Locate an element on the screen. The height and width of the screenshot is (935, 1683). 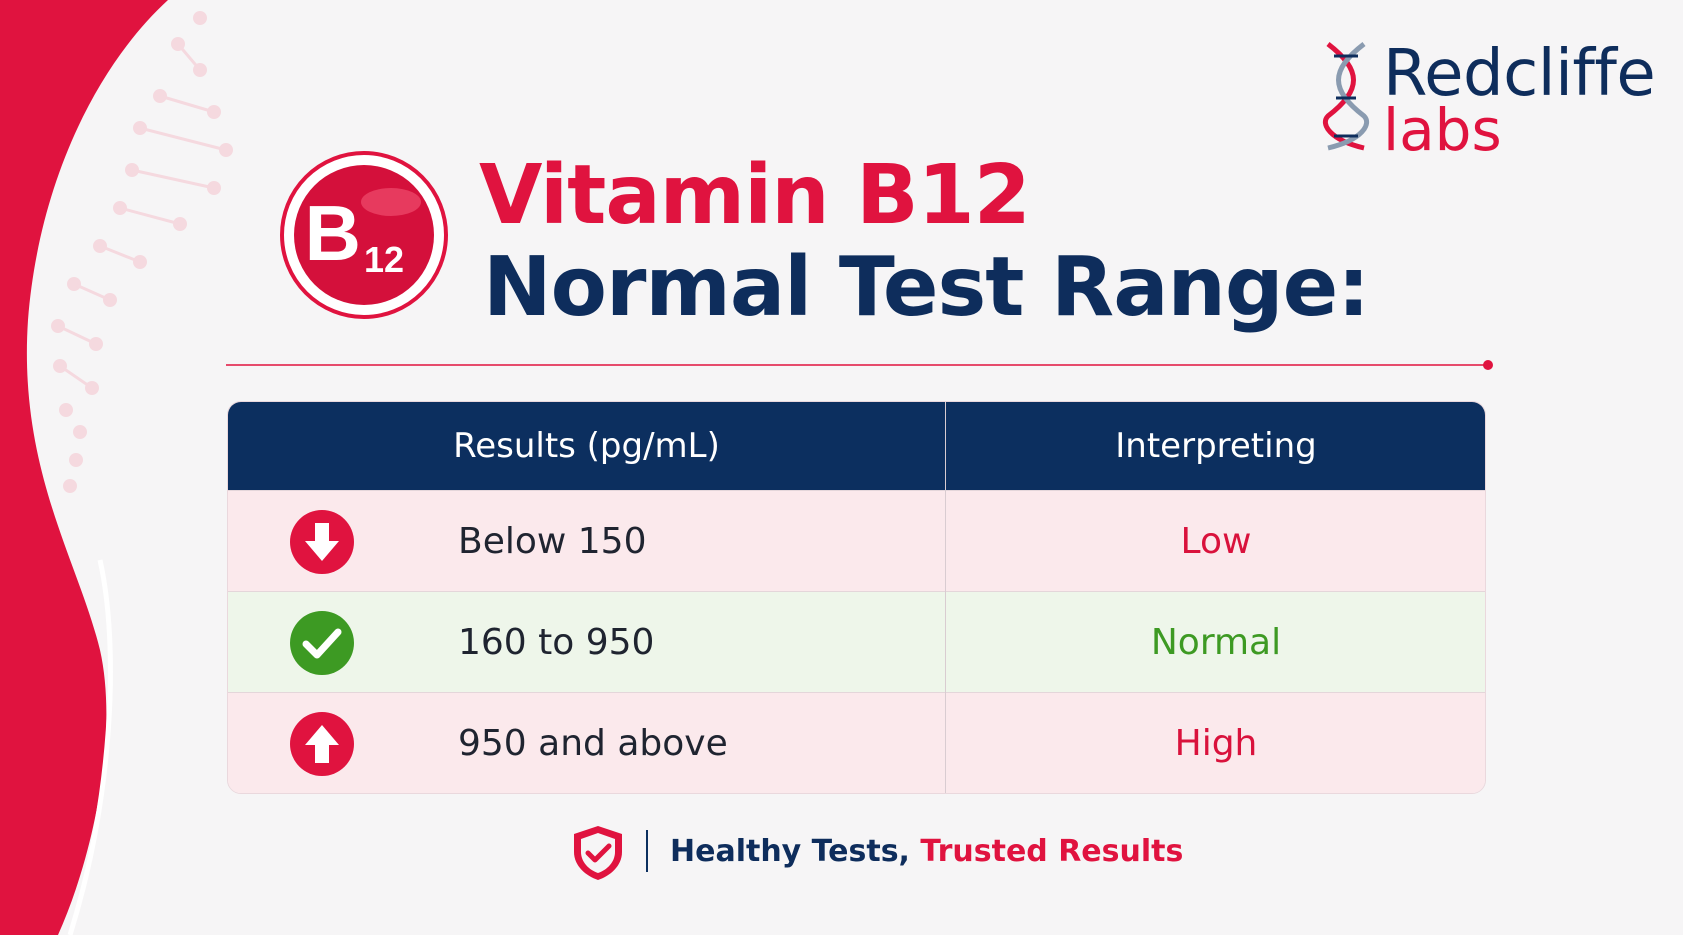
arrow-up-icon is located at coordinates (322, 744).